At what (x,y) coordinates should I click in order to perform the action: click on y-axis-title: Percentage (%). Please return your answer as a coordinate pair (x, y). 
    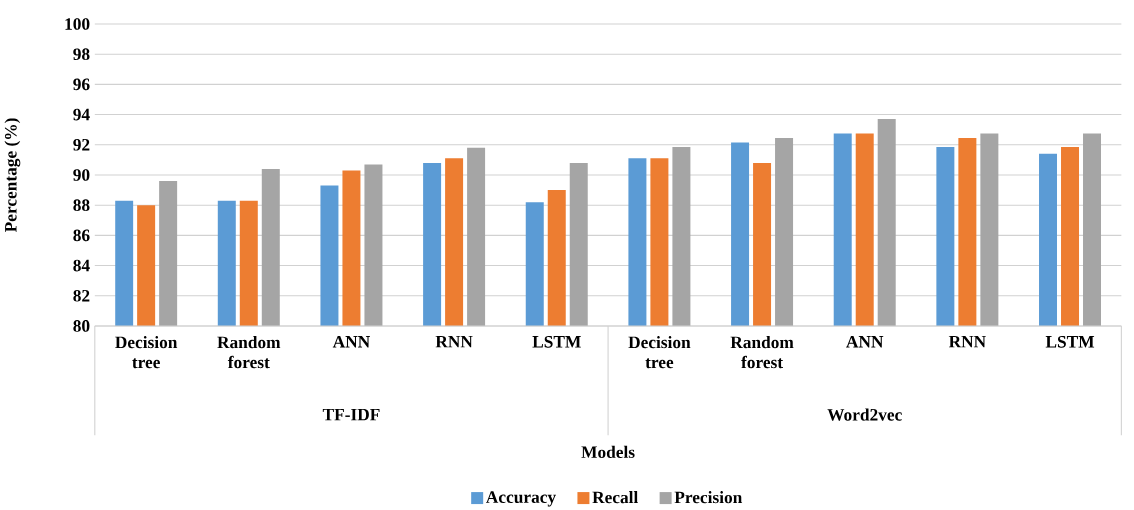
    Looking at the image, I should click on (12, 175).